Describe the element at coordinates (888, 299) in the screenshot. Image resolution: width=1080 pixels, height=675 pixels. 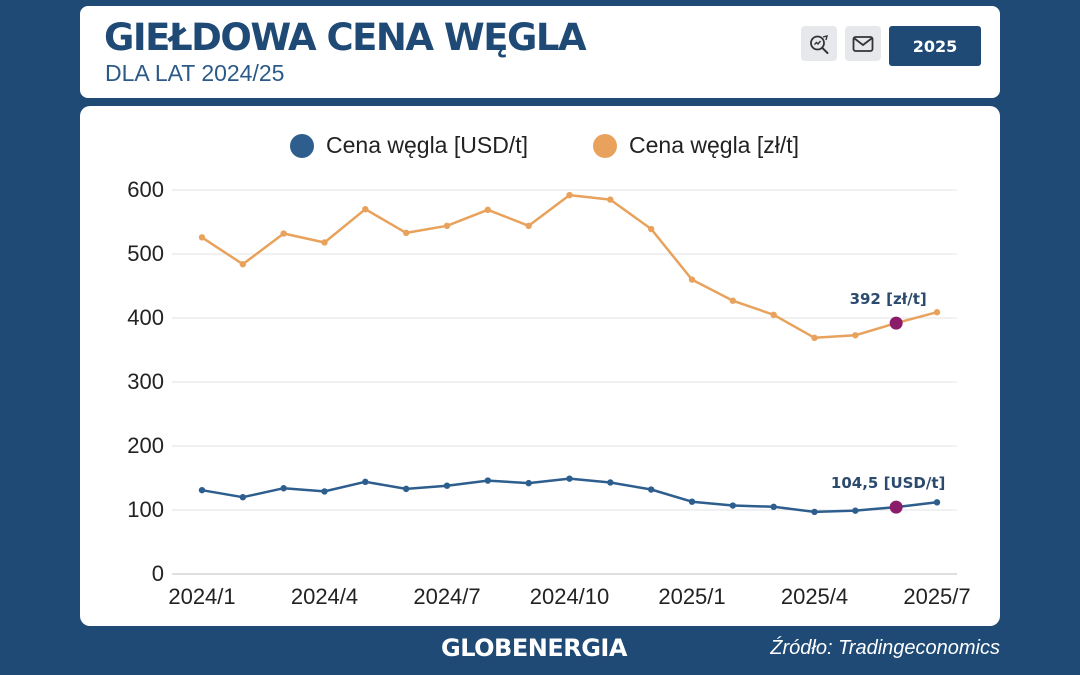
I see `data-annotation: 392 [zł/t]` at that location.